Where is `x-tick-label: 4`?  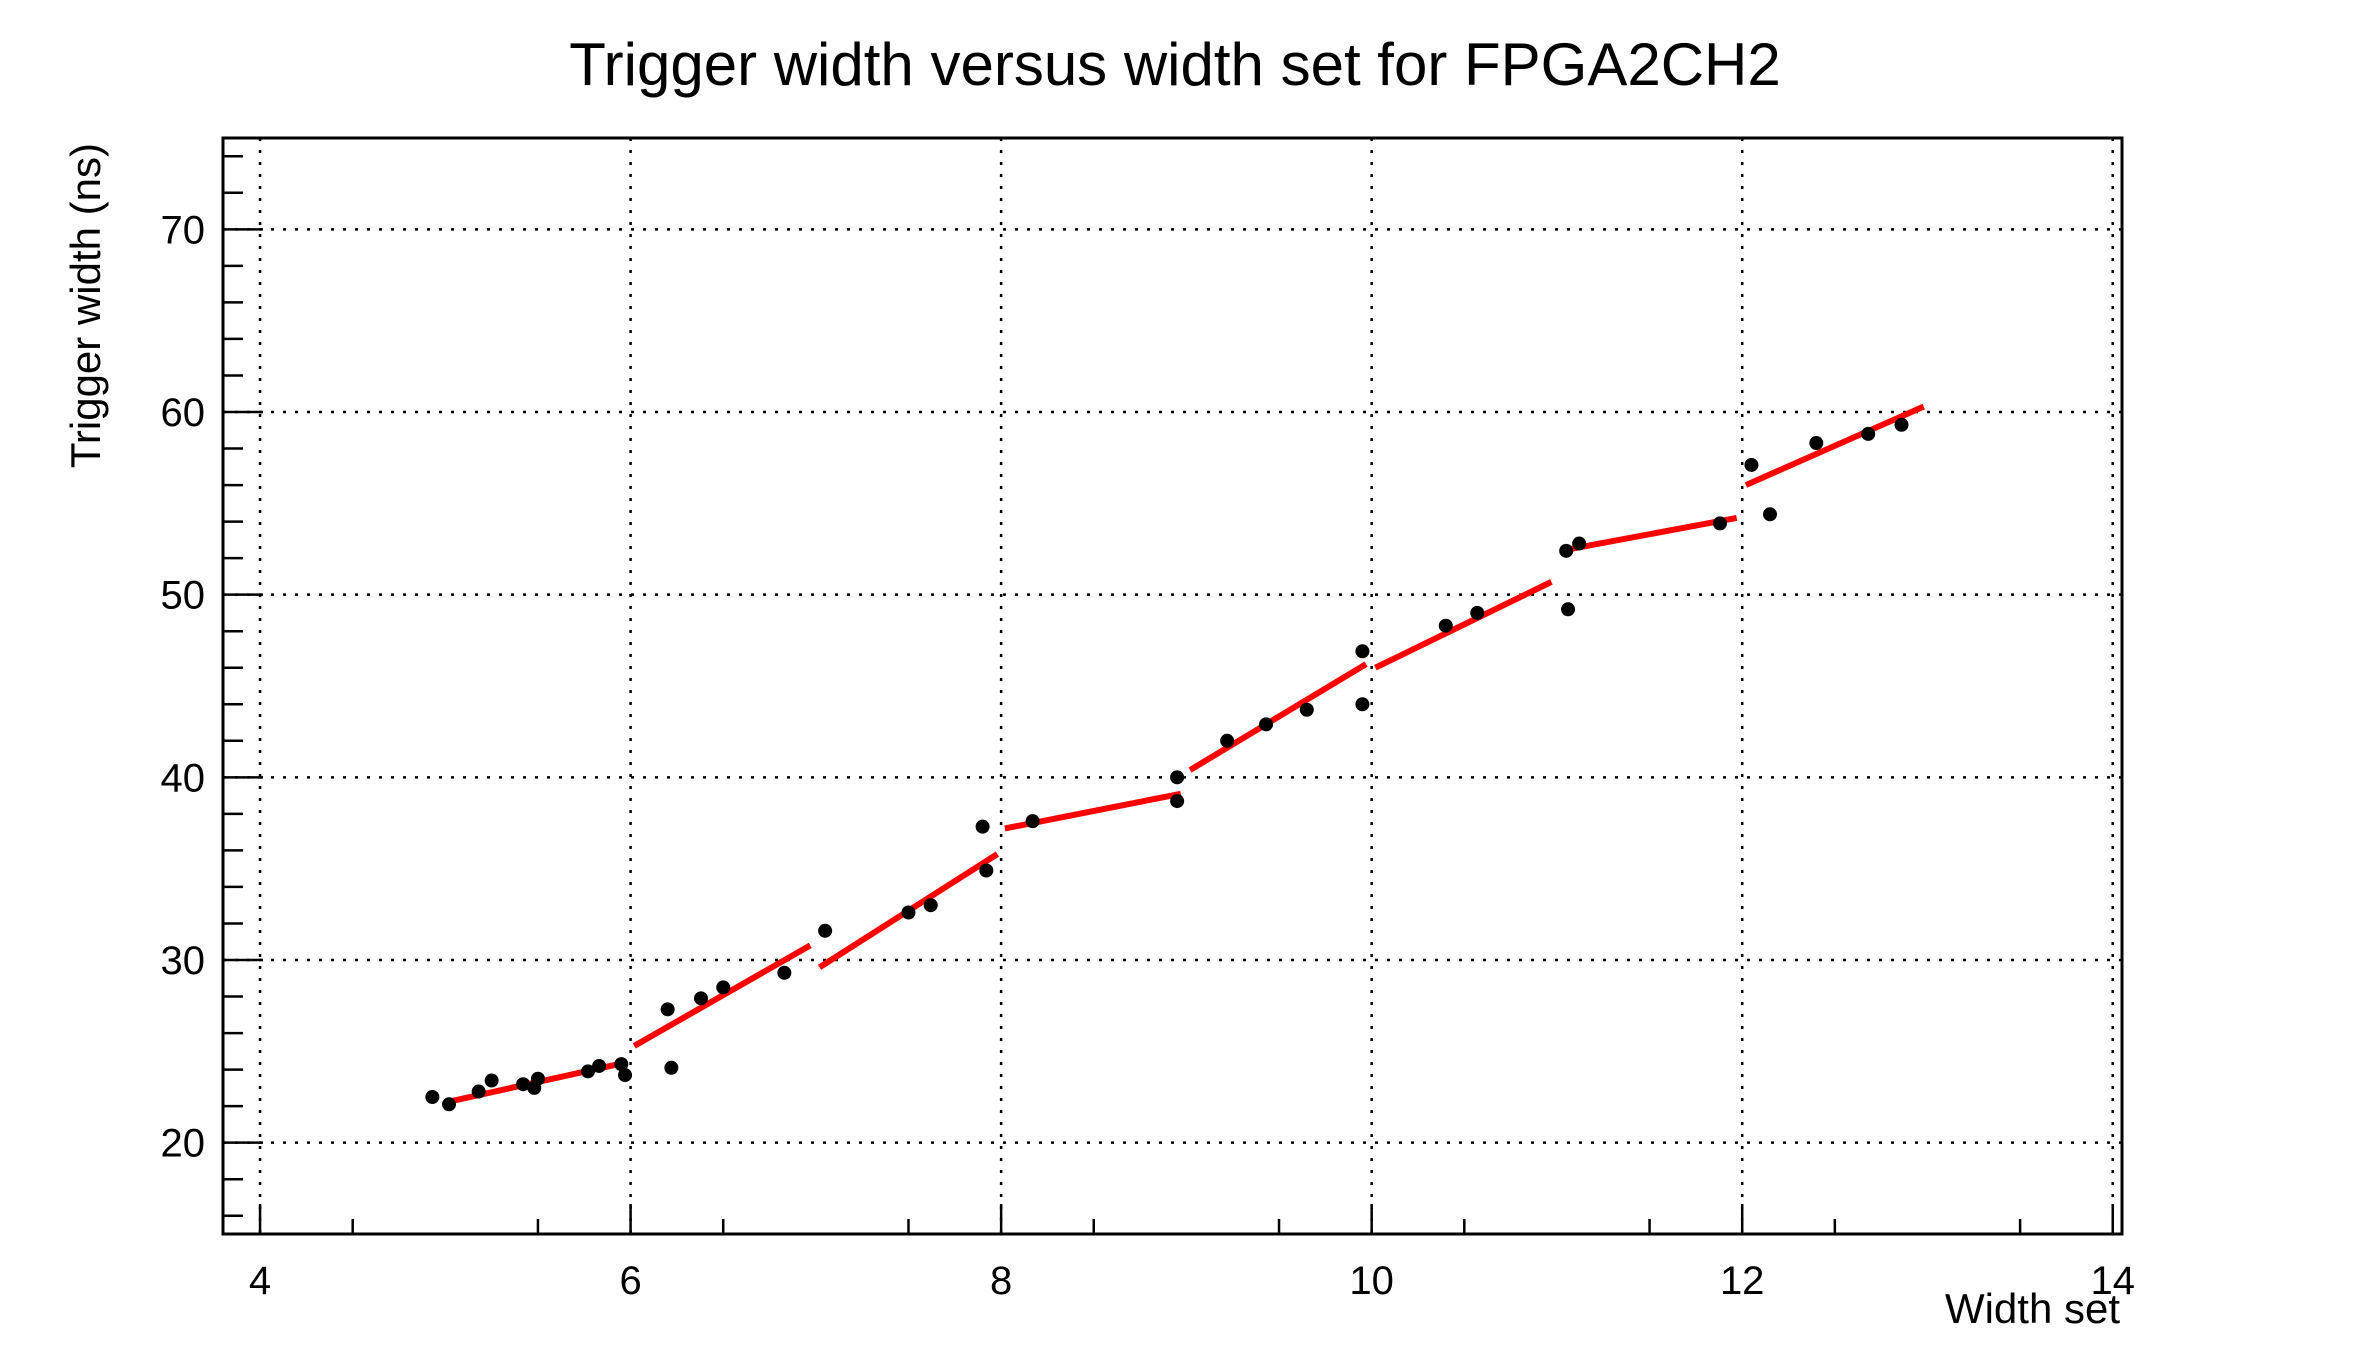 x-tick-label: 4 is located at coordinates (260, 1281).